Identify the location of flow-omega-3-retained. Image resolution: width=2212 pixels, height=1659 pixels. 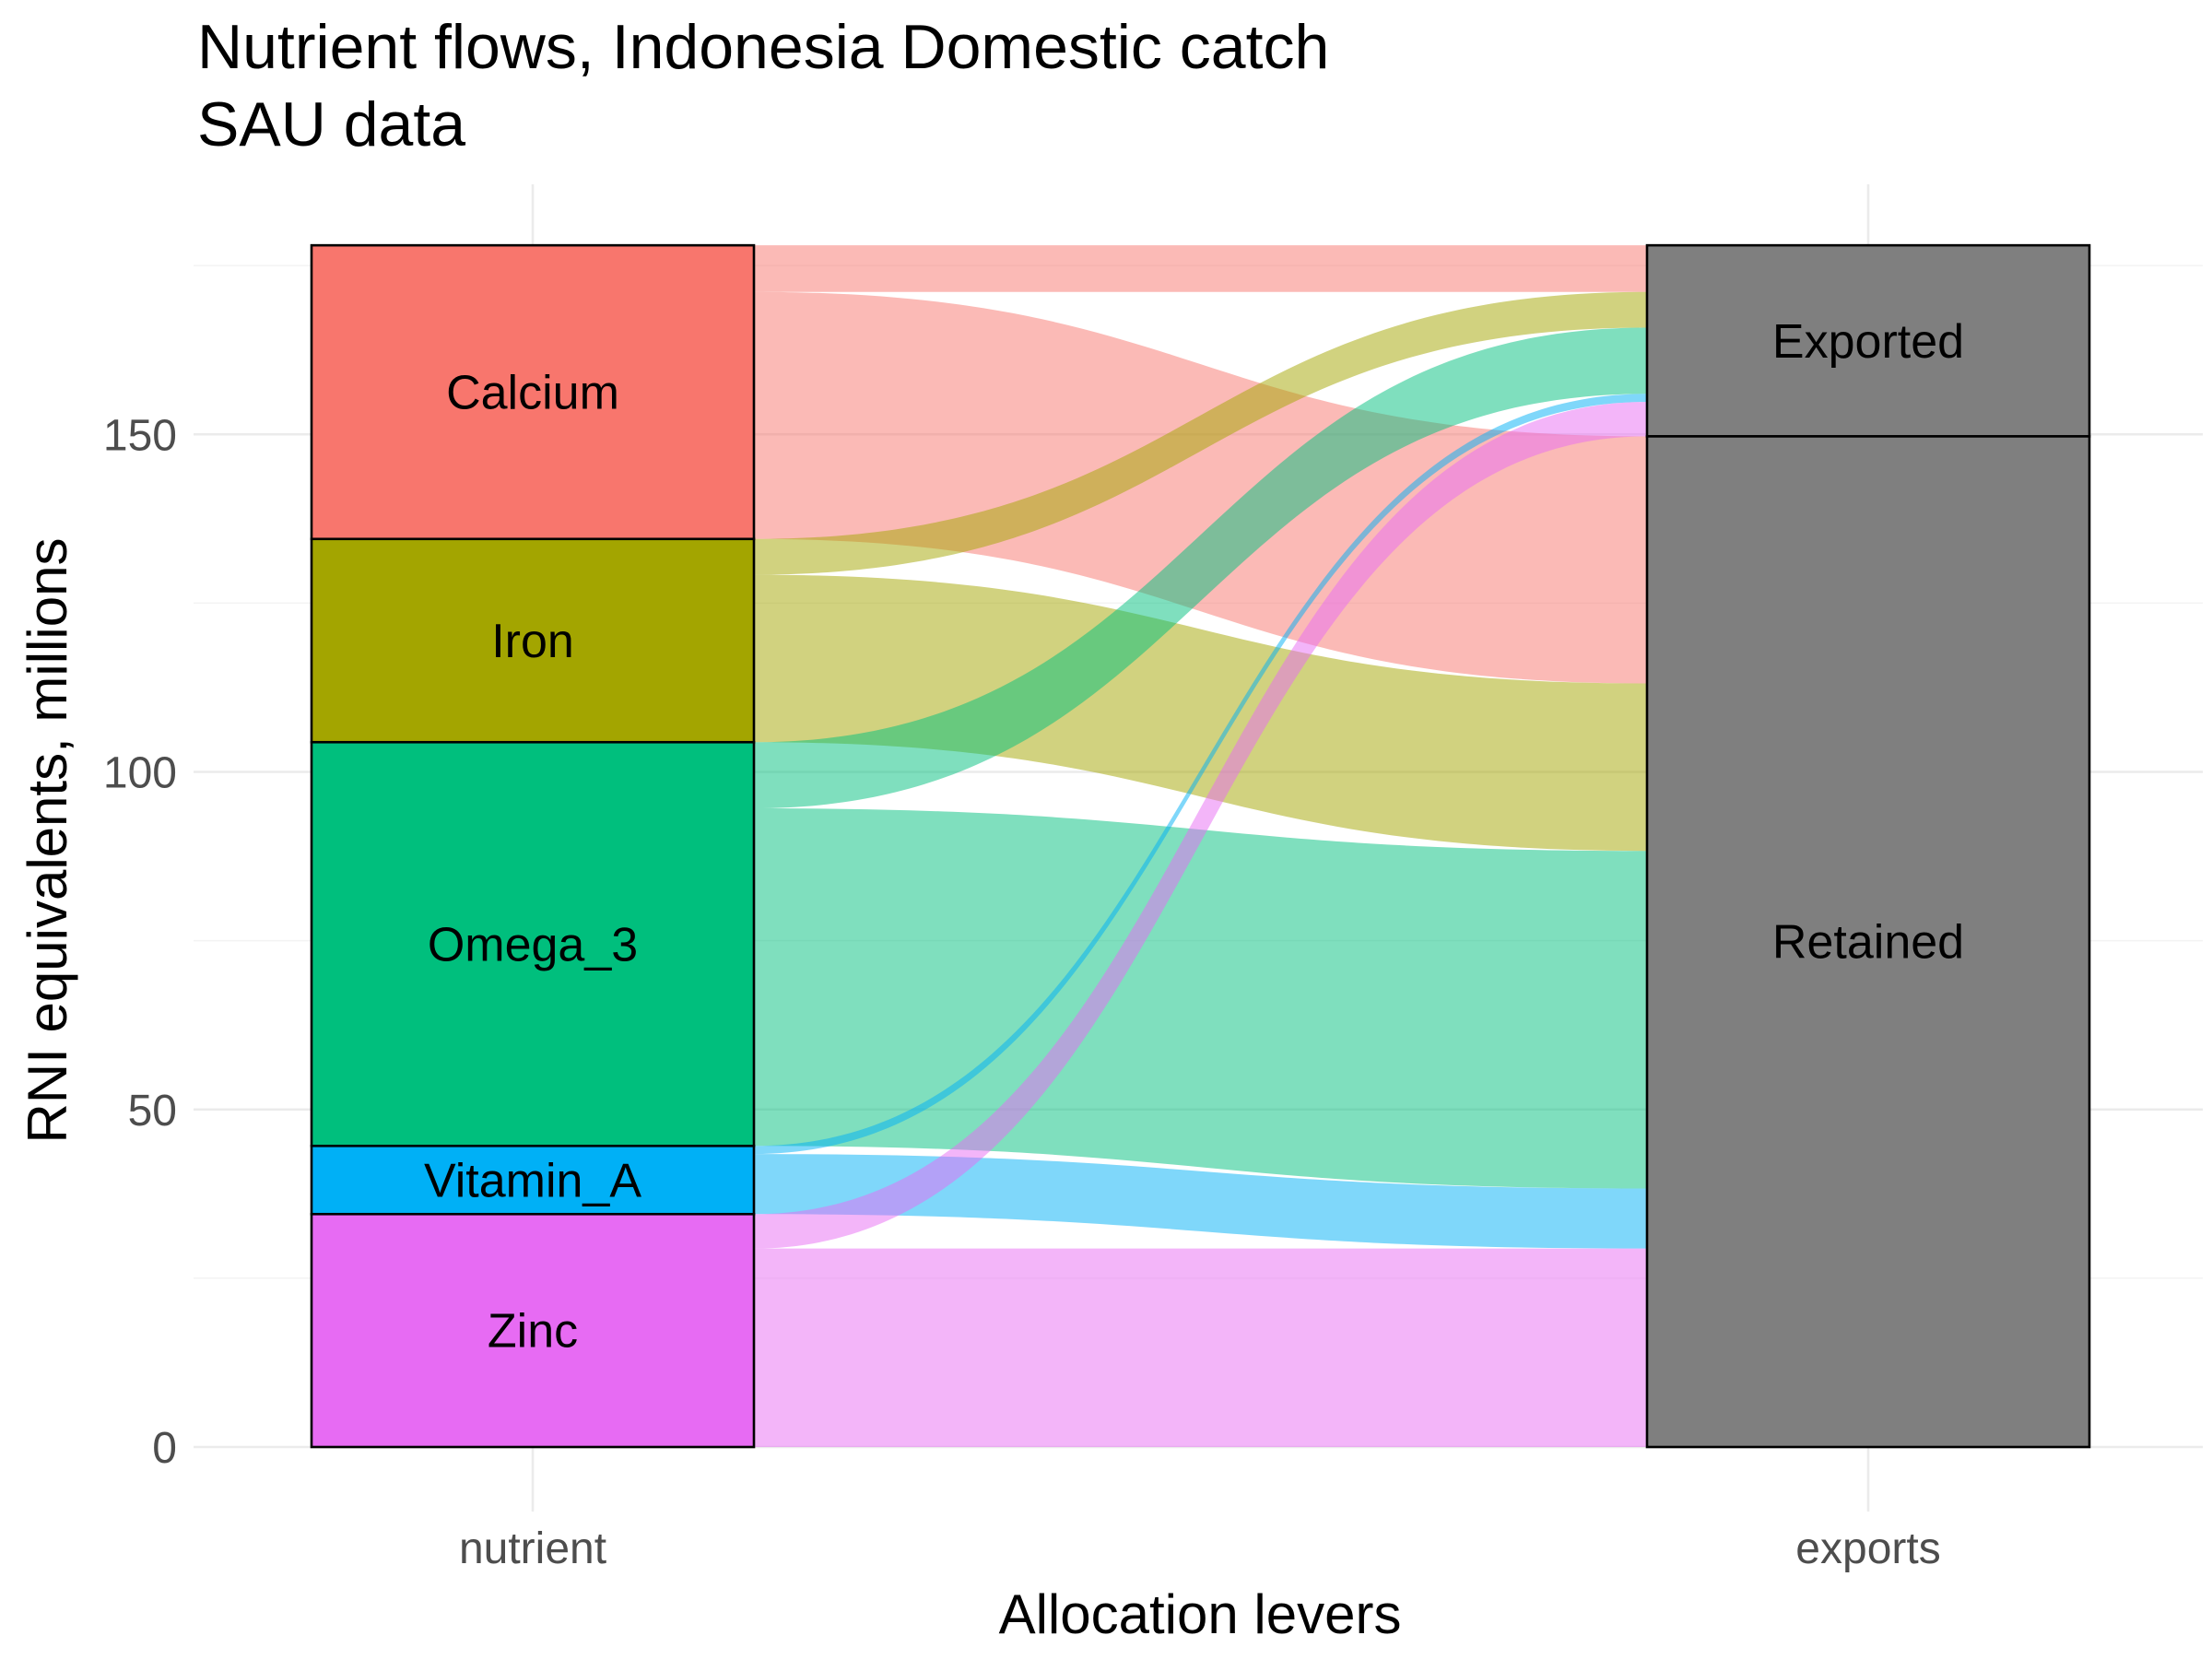
(1200, 998).